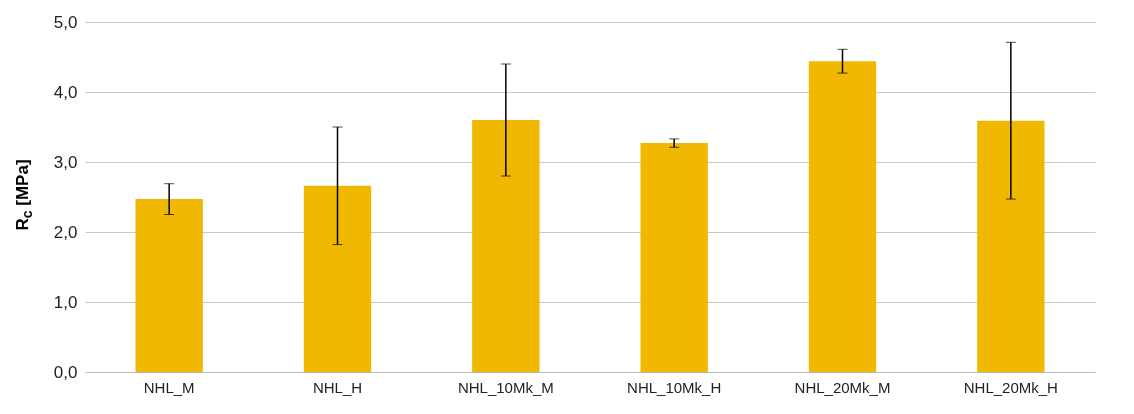 This screenshot has width=1134, height=414. What do you see at coordinates (65, 92) in the screenshot?
I see `y-tick-label: 4,0` at bounding box center [65, 92].